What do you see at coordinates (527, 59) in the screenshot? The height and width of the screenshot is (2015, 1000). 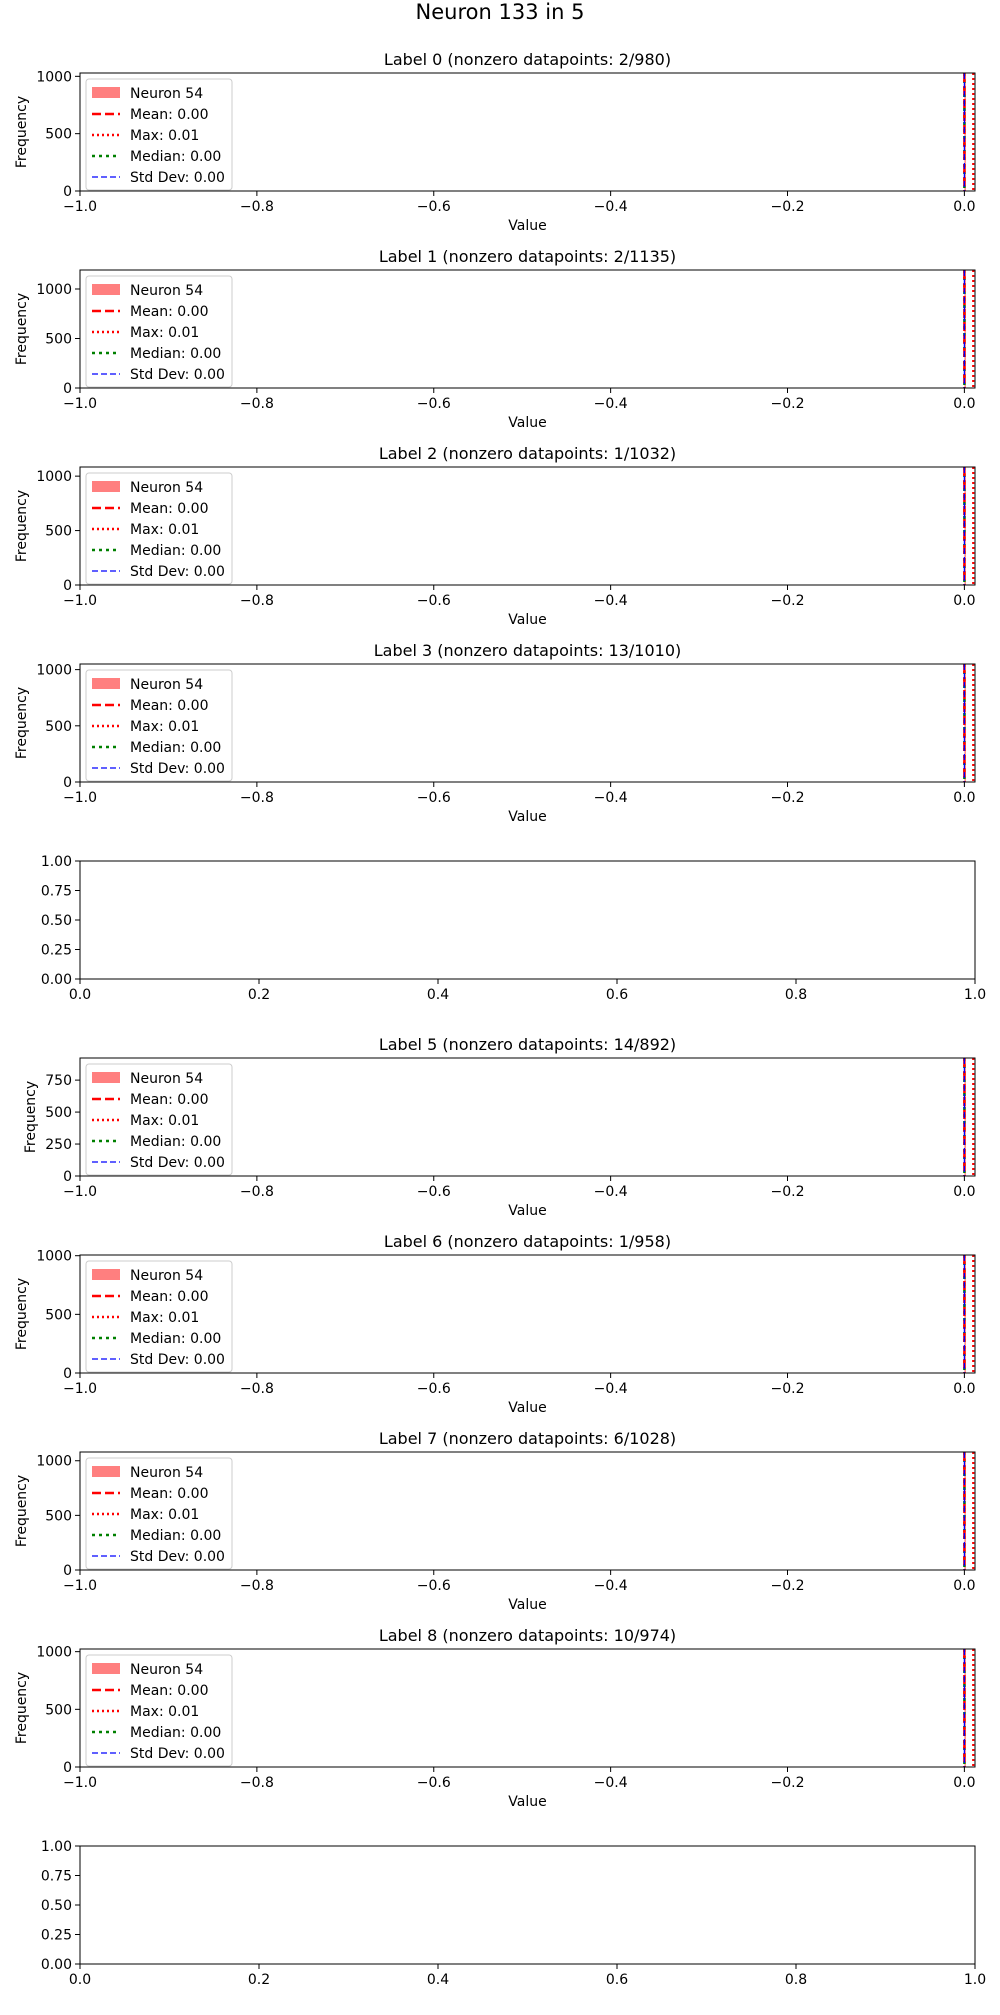 I see `subplot-title: Label 0 (nonzero datapoints: 2/980)` at bounding box center [527, 59].